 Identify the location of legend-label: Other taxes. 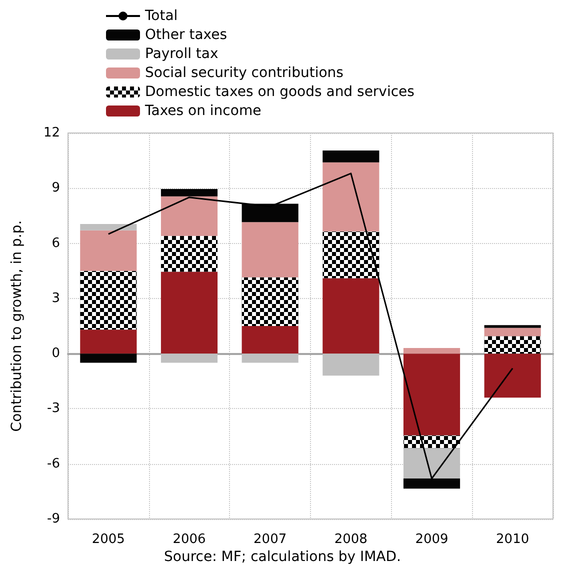
(186, 35).